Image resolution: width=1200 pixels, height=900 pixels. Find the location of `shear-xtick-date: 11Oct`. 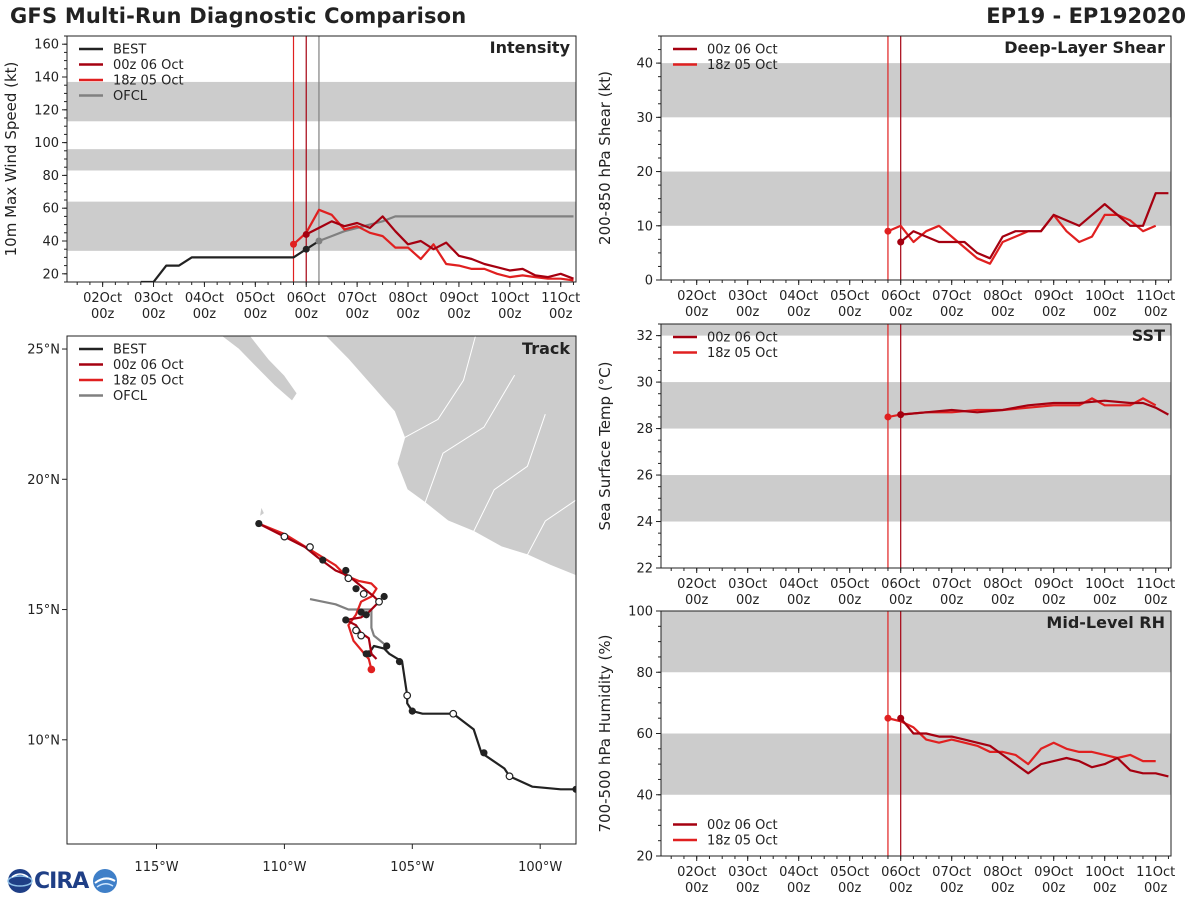

shear-xtick-date: 11Oct is located at coordinates (1155, 296).